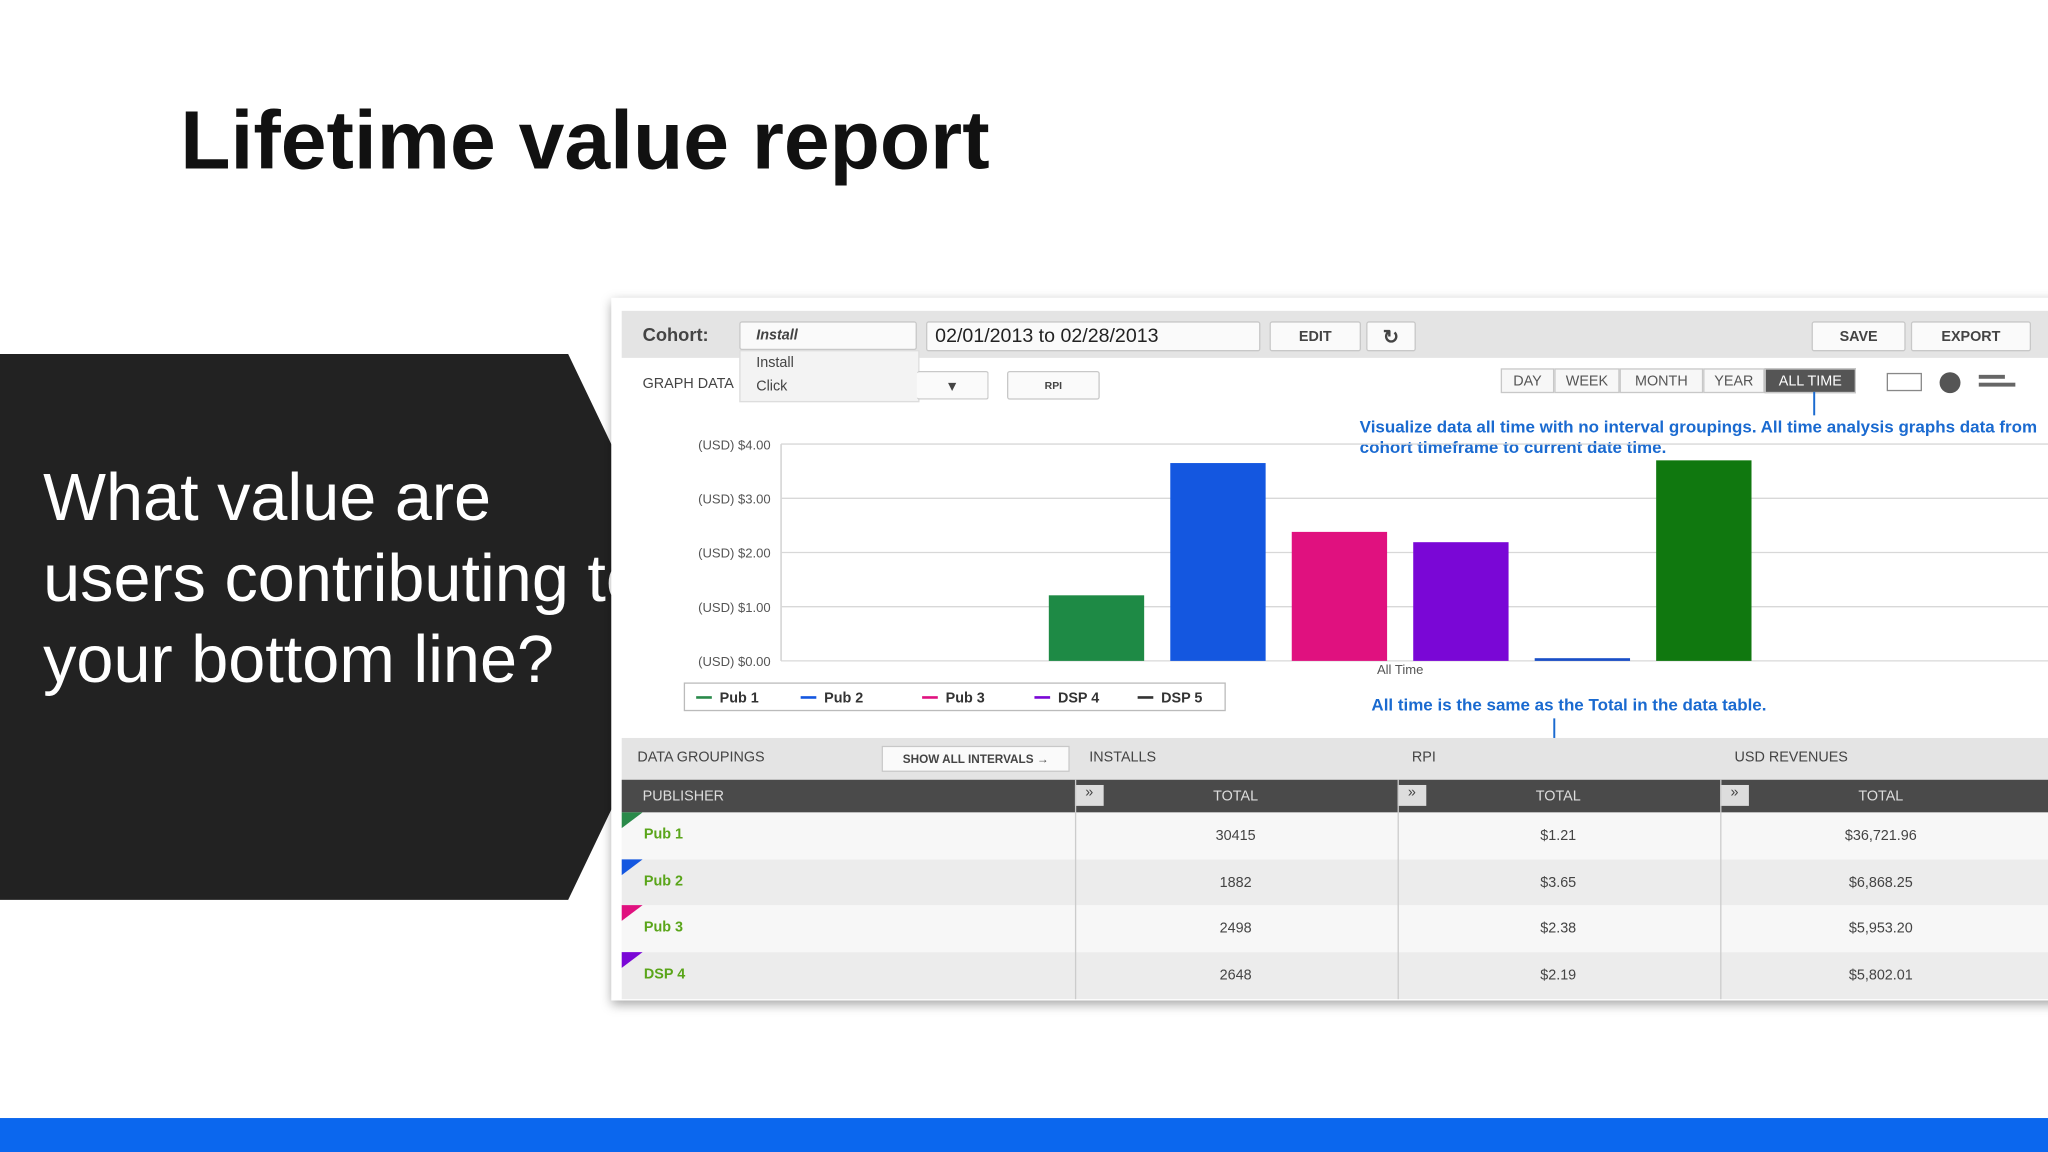 This screenshot has height=1152, width=2048. Describe the element at coordinates (775, 363) in the screenshot. I see `cohort-option: Install` at that location.